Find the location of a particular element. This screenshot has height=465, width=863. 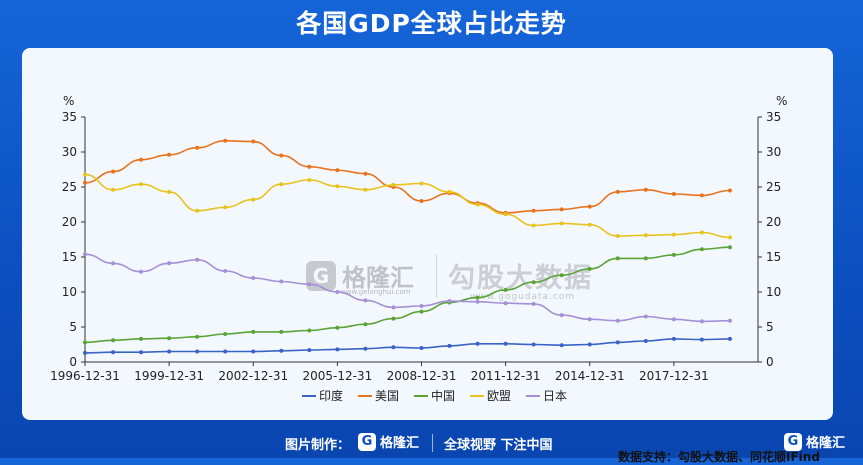

y-unit-left: % is located at coordinates (68, 101).